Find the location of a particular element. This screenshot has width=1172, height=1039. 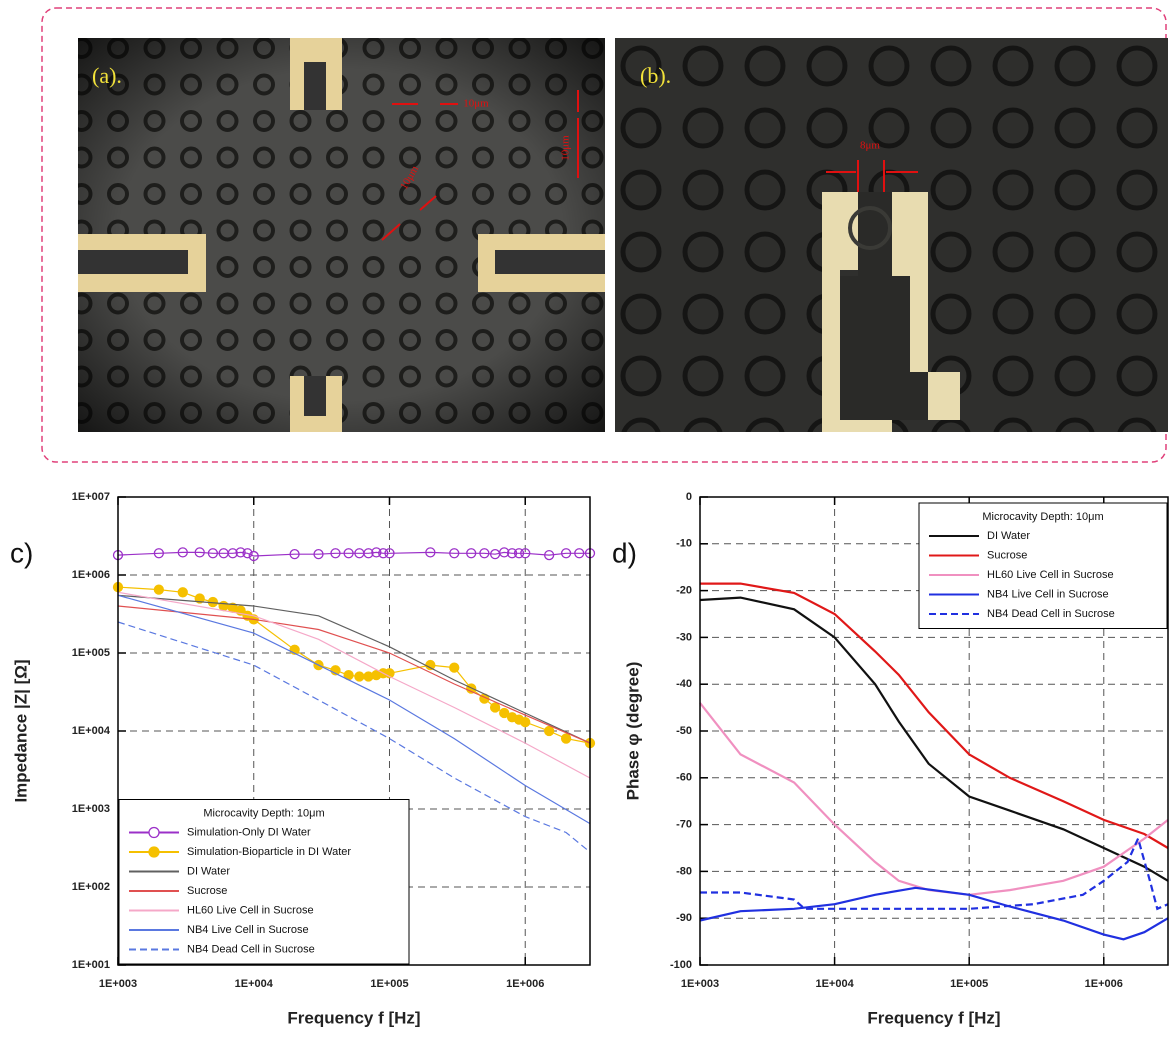

y-tick-label: -30 is located at coordinates (684, 637).